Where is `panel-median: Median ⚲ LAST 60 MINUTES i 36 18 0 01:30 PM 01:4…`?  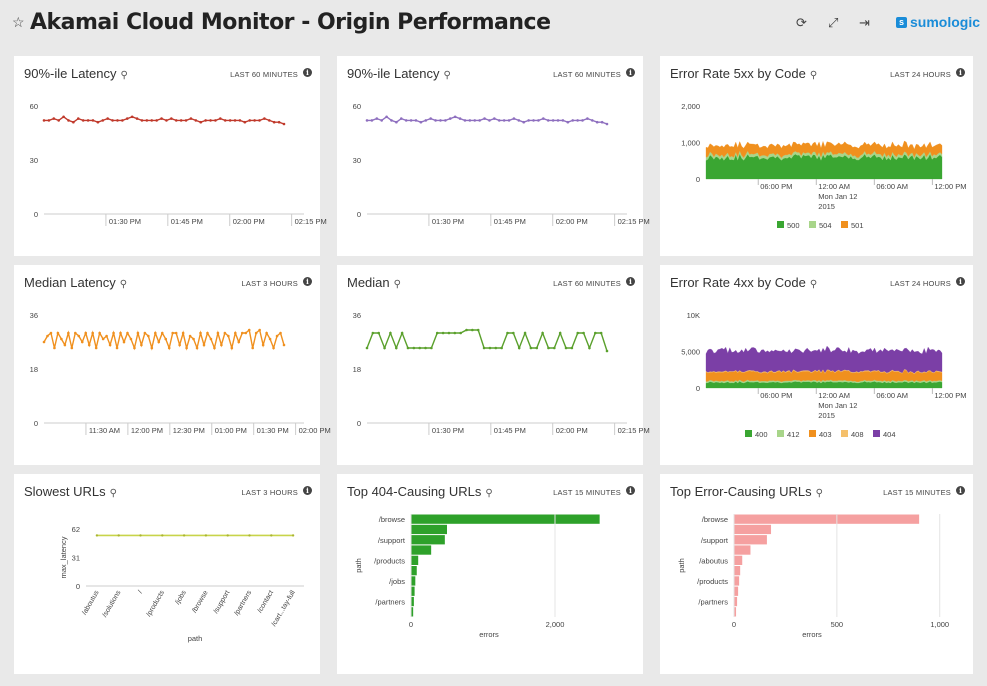
panel-median: Median ⚲ LAST 60 MINUTES i 36 18 0 01:30 PM 01:4… is located at coordinates (493, 365).